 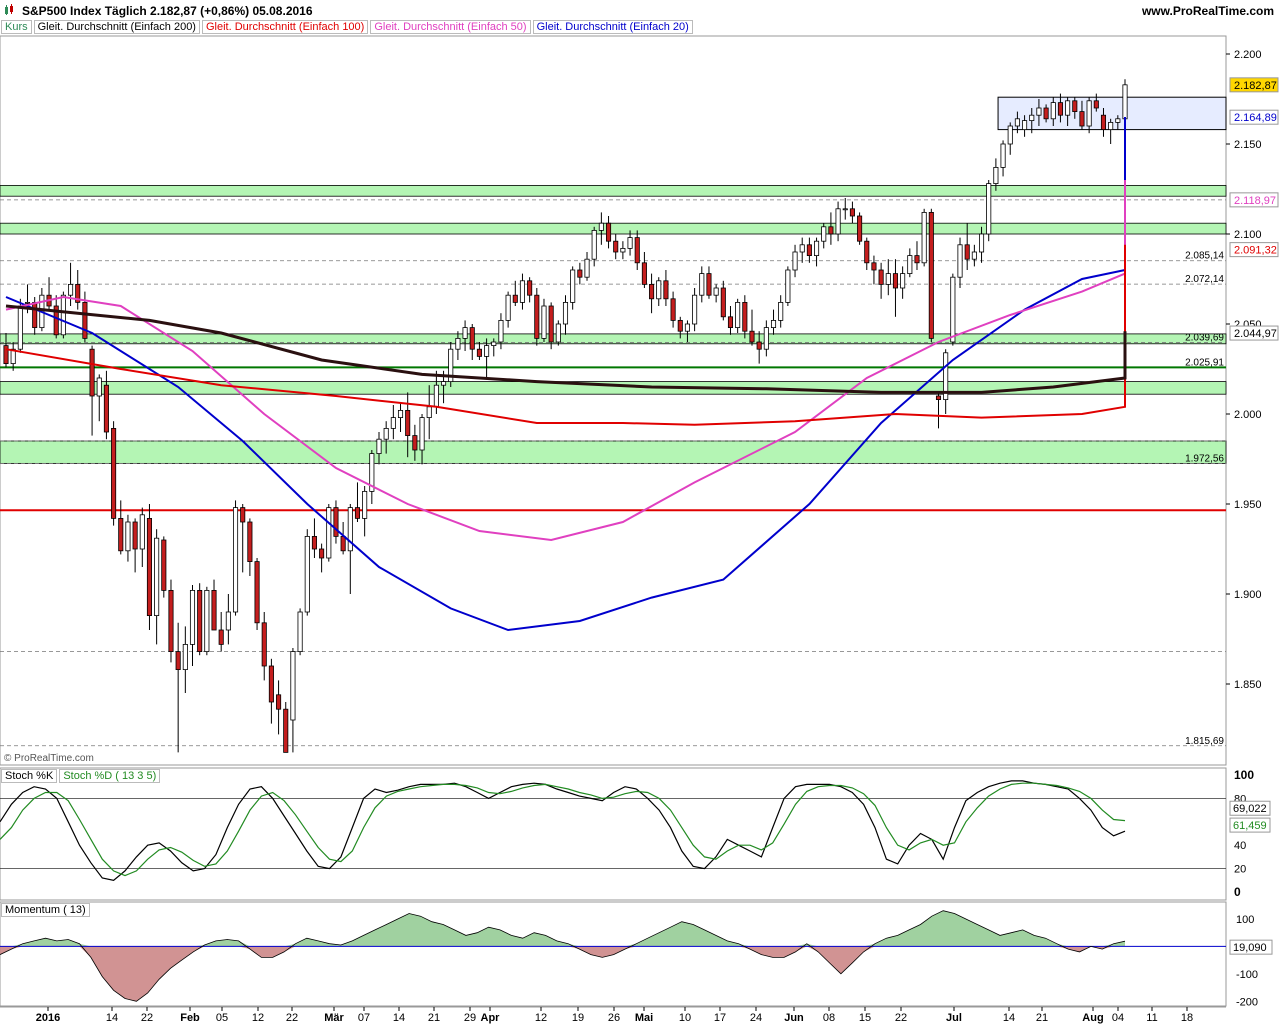 What do you see at coordinates (1248, 685) in the screenshot?
I see `y-tick-label: 1.850` at bounding box center [1248, 685].